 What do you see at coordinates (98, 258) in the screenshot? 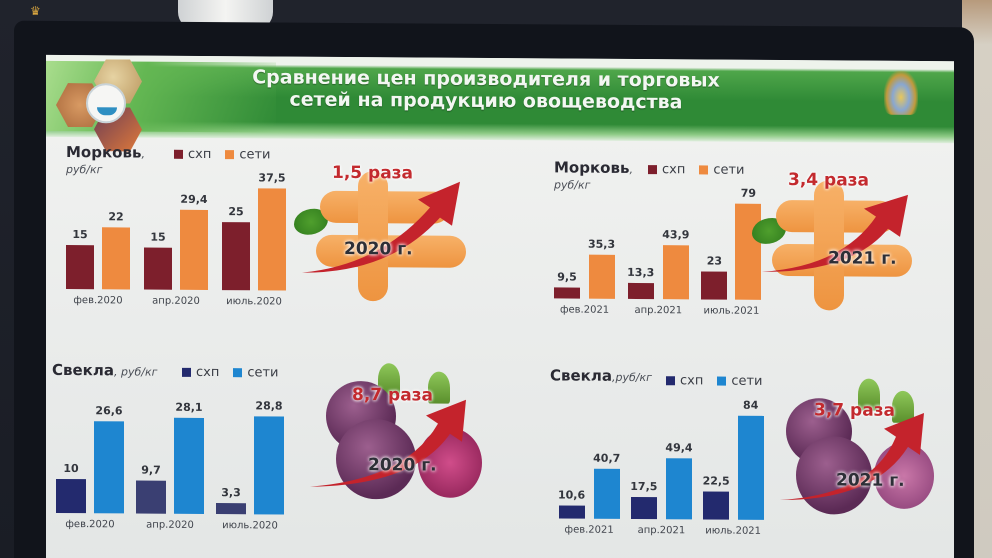
I see `bar-group: 15 22 фев.2020` at bounding box center [98, 258].